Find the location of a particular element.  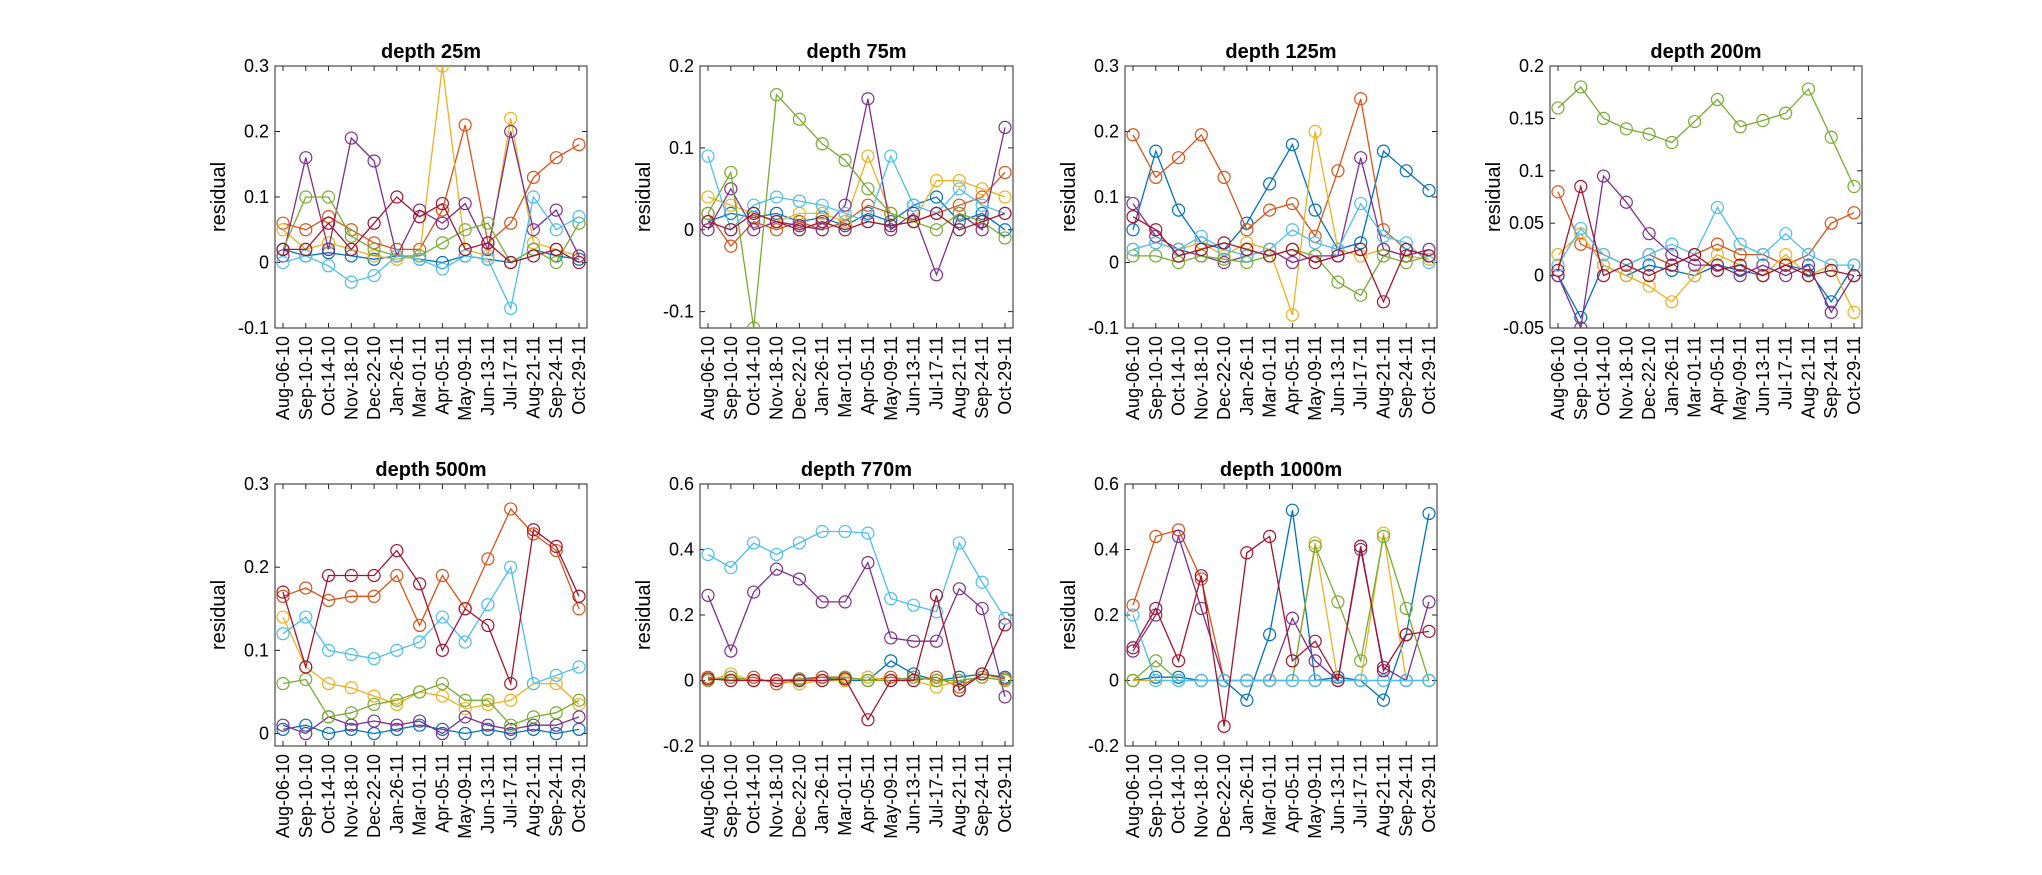

axes-box is located at coordinates (1281, 197).